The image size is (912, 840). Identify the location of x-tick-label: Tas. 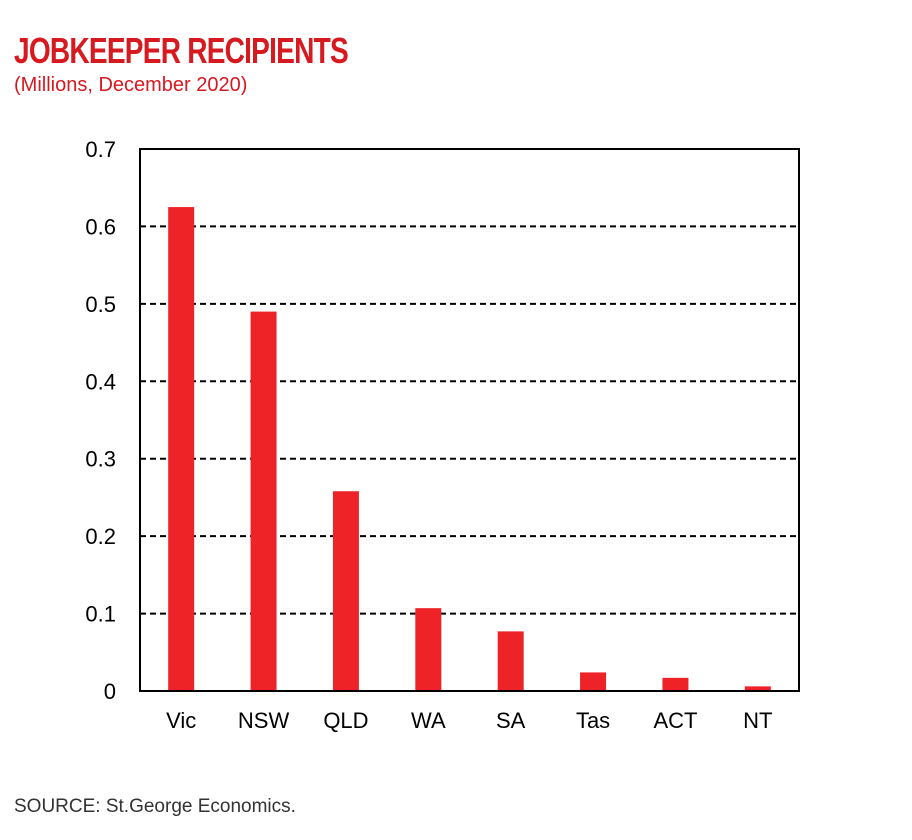
(593, 720).